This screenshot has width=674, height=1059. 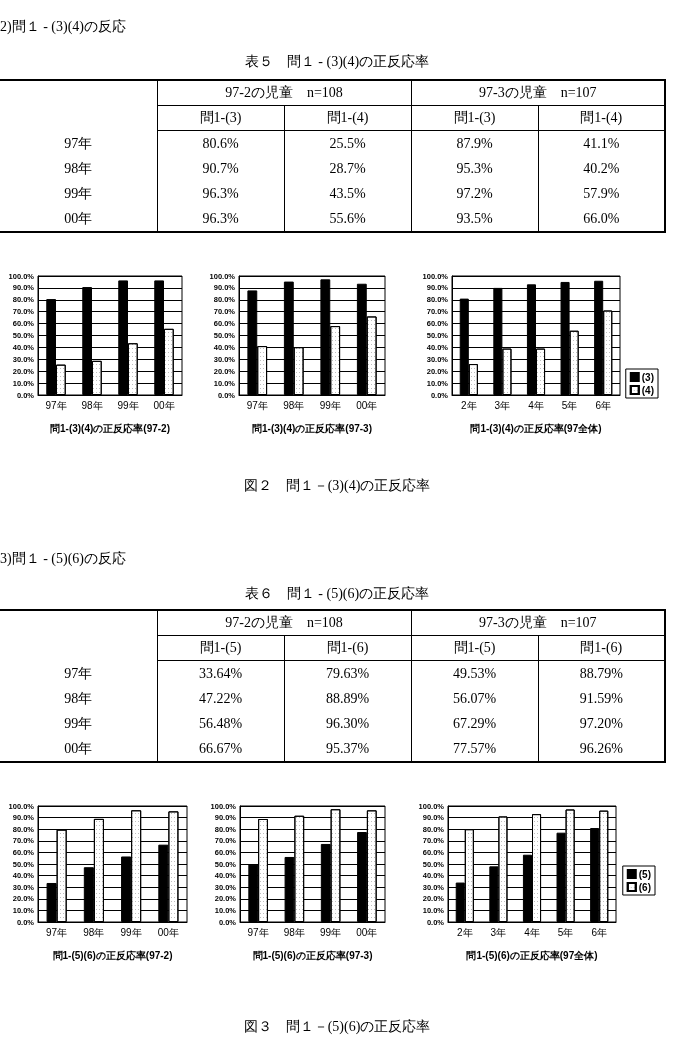 What do you see at coordinates (648, 377) in the screenshot?
I see `legend-label: (3)` at bounding box center [648, 377].